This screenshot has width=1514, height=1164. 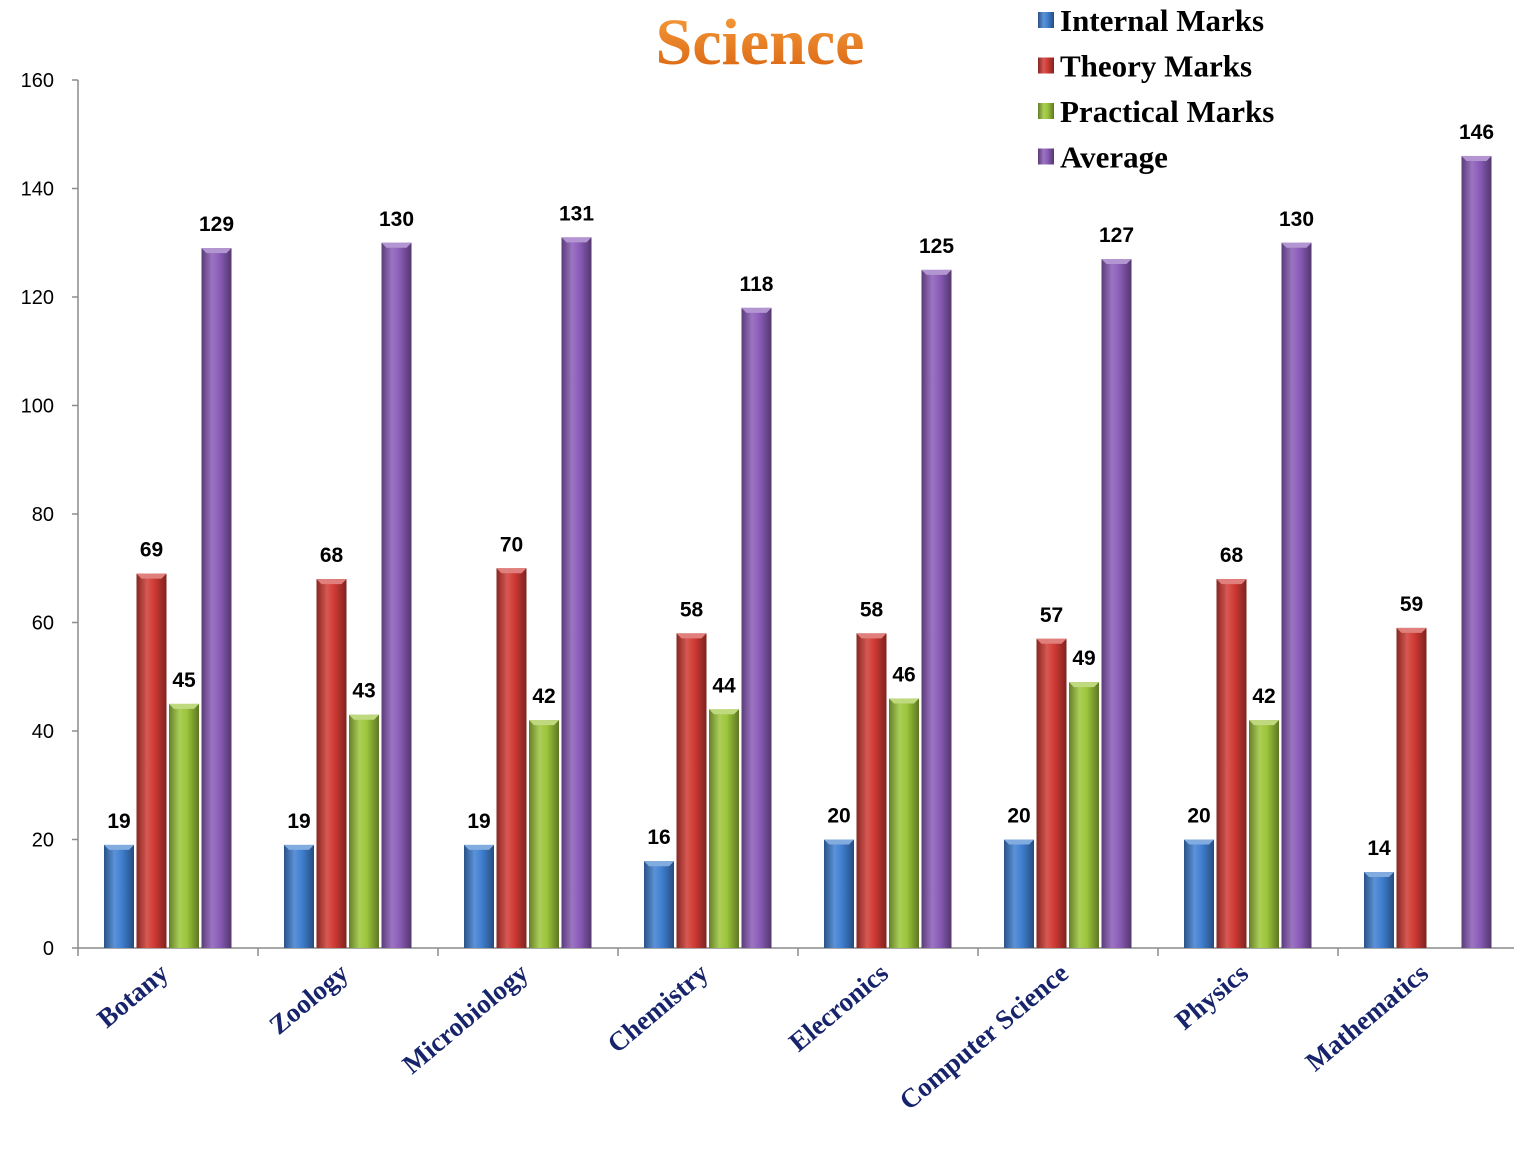 I want to click on data-label: 43, so click(x=363, y=691).